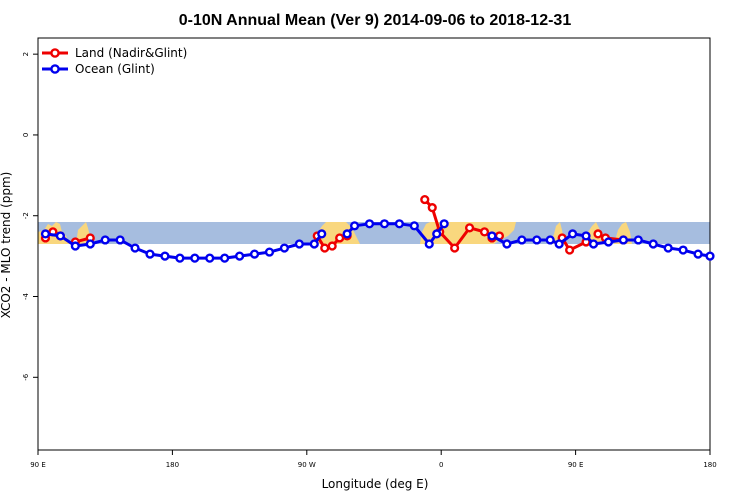 This screenshot has width=750, height=500. Describe the element at coordinates (6, 245) in the screenshot. I see `y-axis-label: XCO2 - MLO trend (ppm)` at that location.